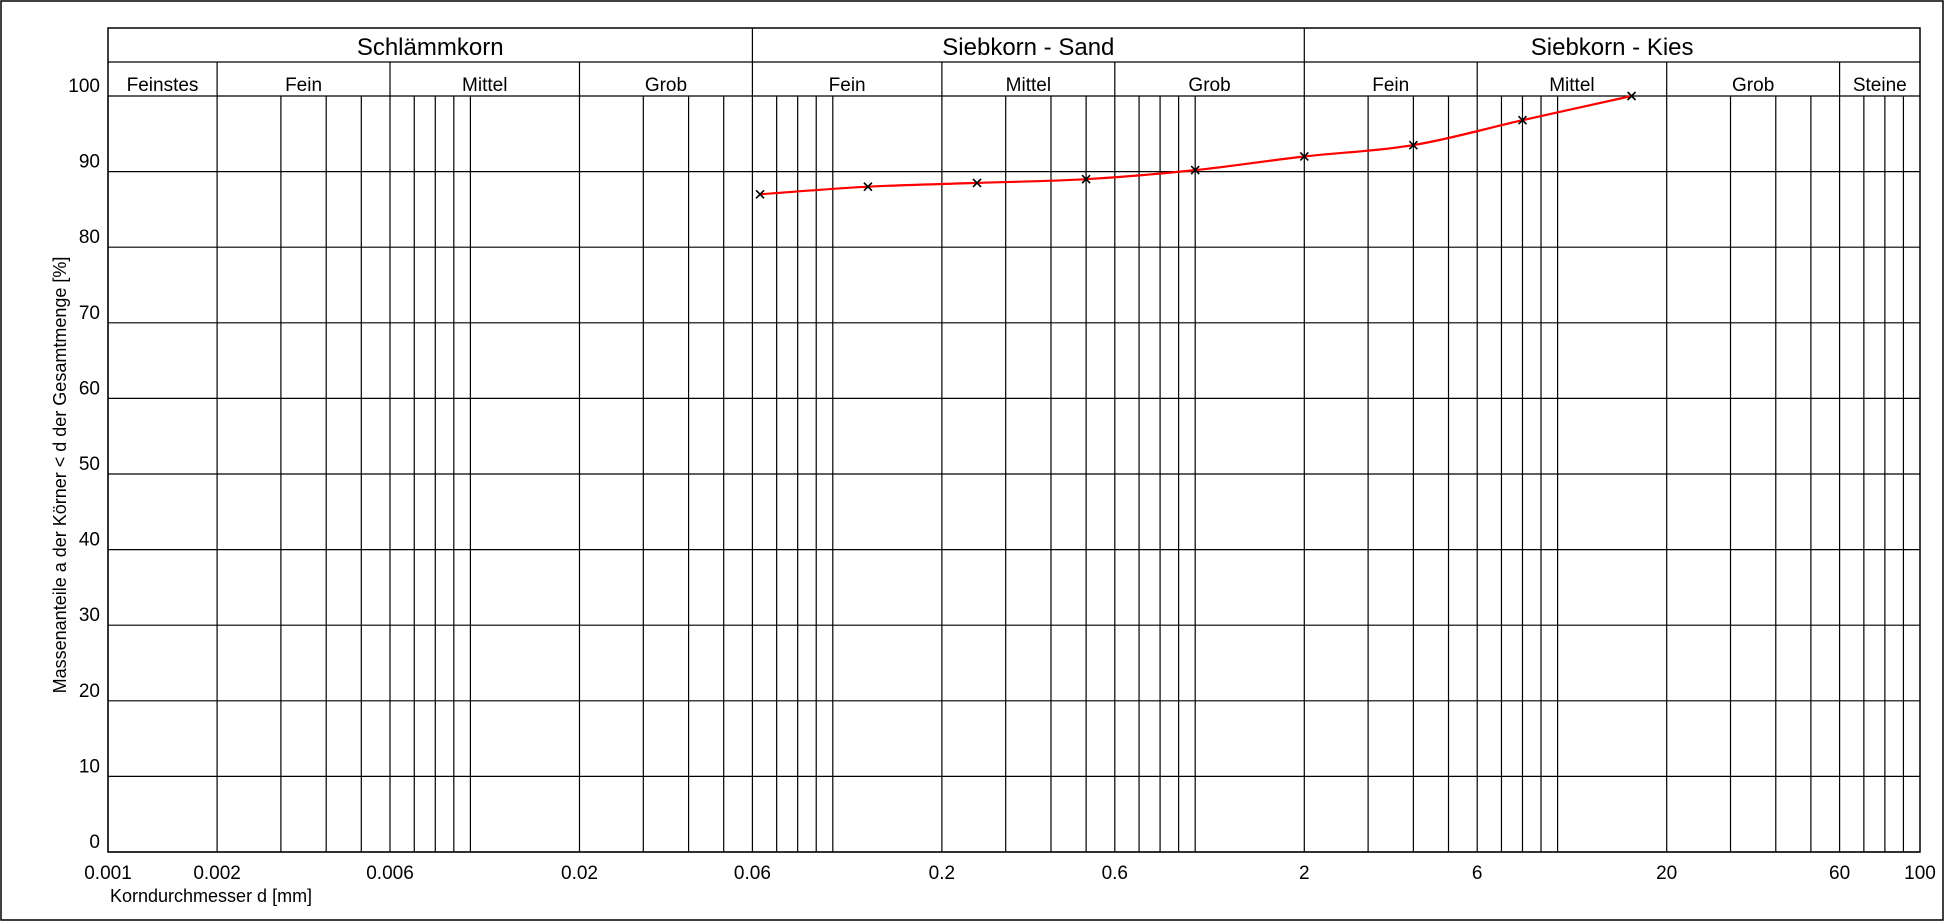  I want to click on x-tick-label: 0.2, so click(942, 873).